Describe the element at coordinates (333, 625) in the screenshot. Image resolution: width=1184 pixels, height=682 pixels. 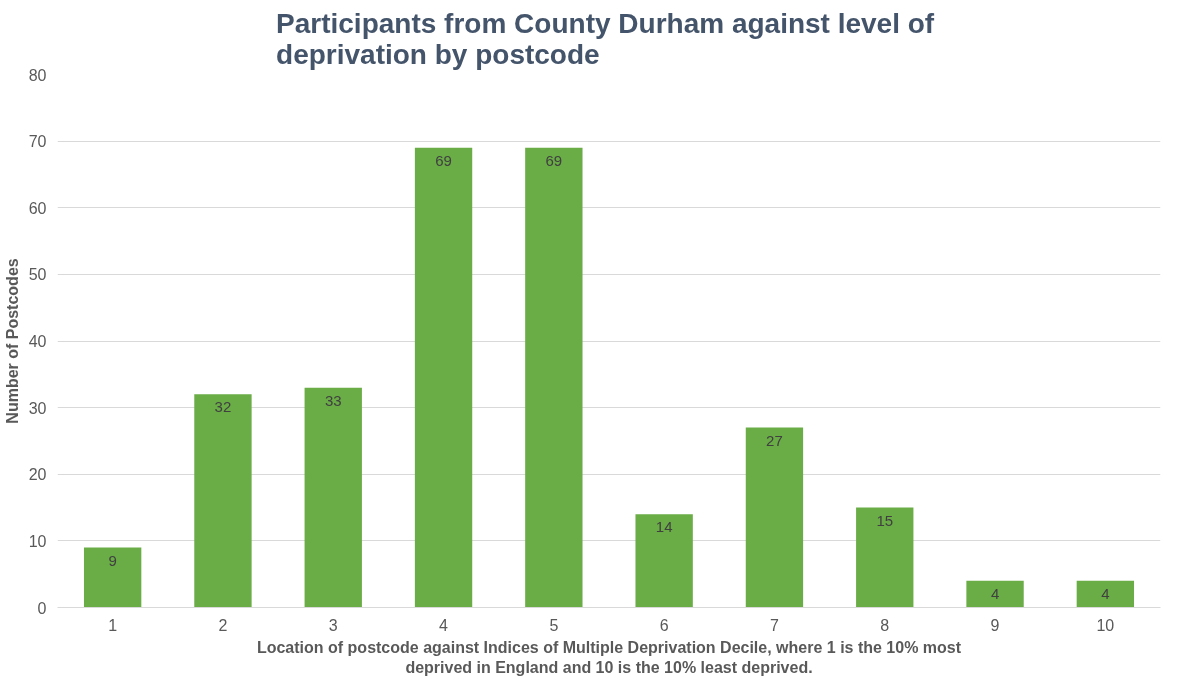
I see `x-tick-label: 3` at that location.